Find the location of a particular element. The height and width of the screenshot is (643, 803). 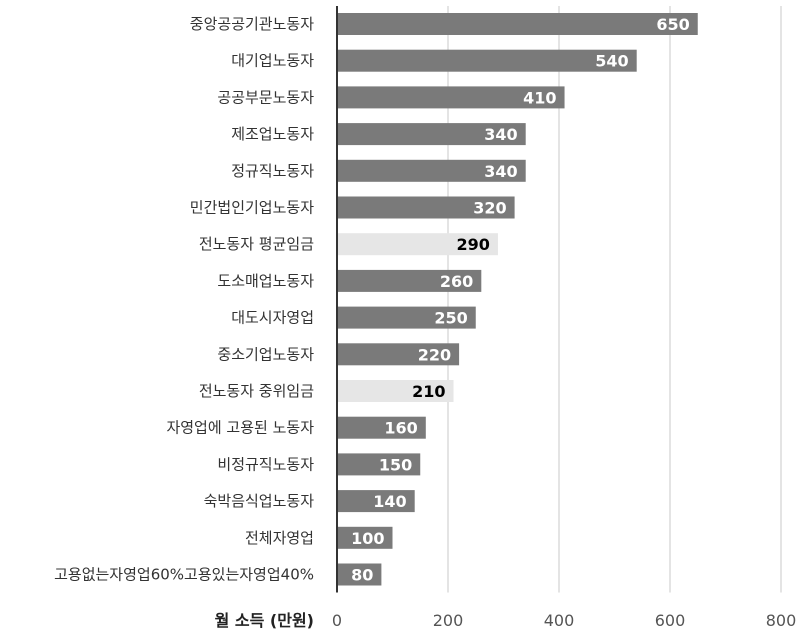

bar-value-label: 650 is located at coordinates (672, 24).